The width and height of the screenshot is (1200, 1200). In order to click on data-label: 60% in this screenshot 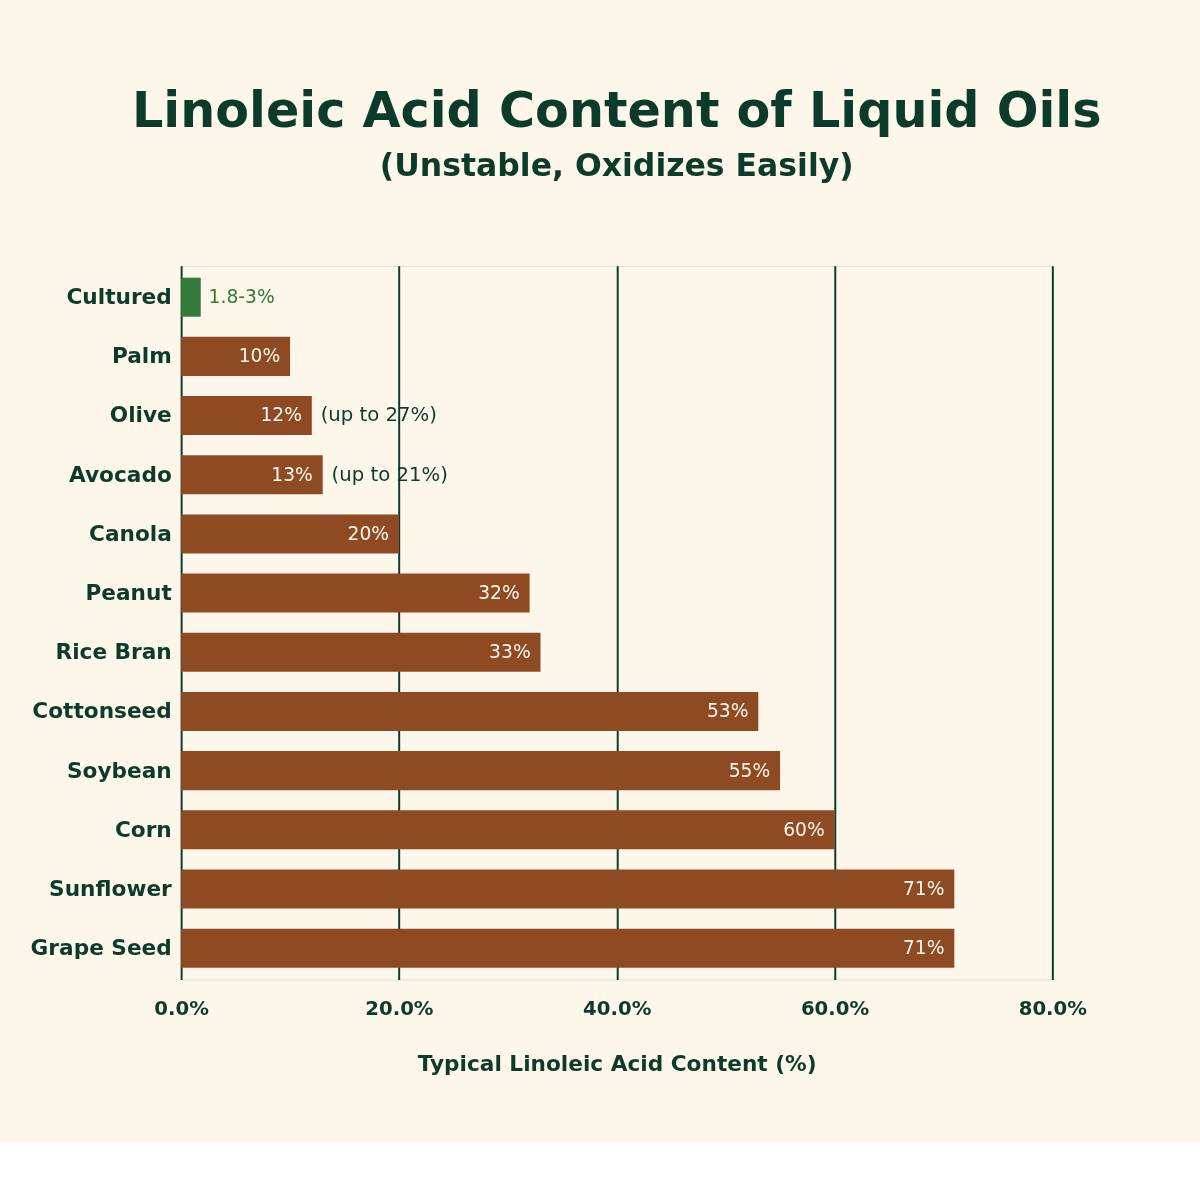, I will do `click(804, 829)`.